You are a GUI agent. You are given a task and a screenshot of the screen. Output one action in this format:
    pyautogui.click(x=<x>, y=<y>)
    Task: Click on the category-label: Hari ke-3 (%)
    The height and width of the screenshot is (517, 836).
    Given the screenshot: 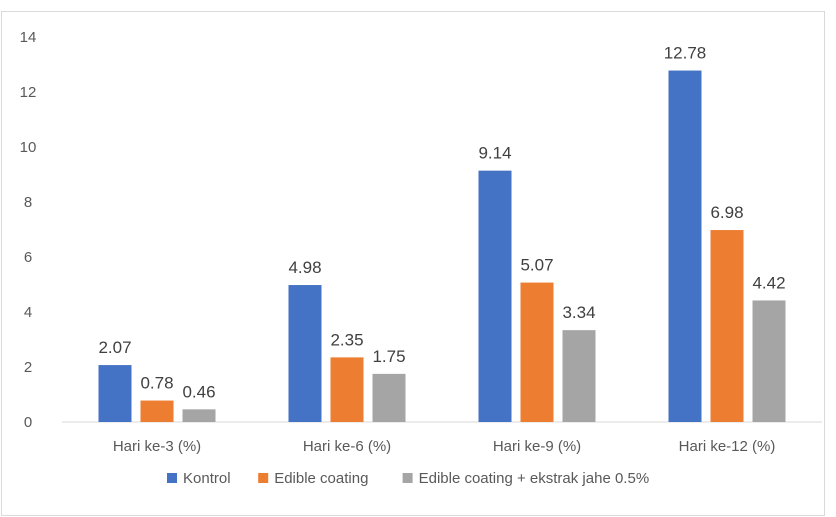 What is the action you would take?
    pyautogui.click(x=157, y=446)
    